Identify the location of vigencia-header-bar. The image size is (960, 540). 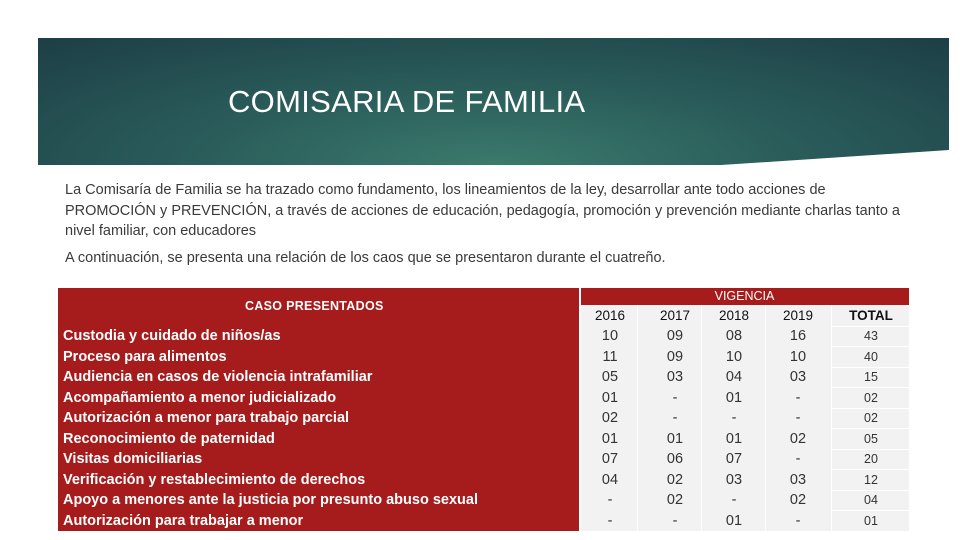
(745, 296).